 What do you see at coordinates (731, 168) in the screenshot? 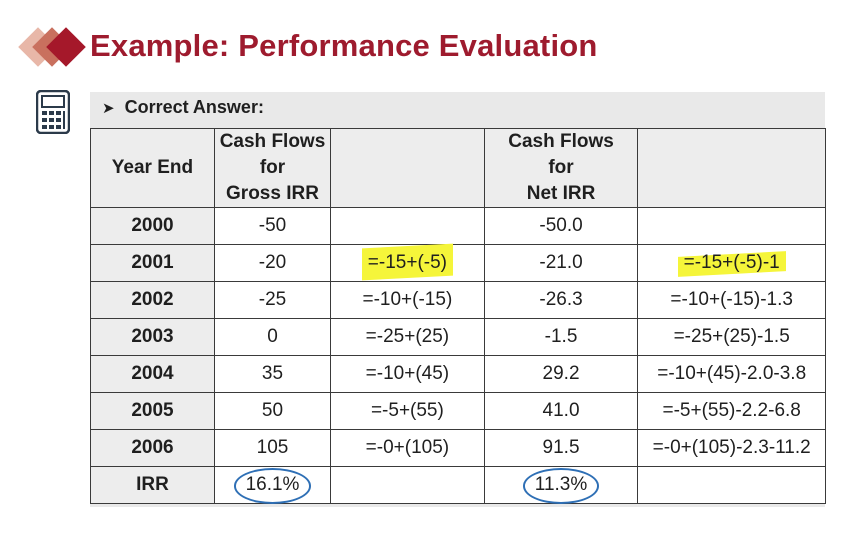
I see `header-net-formula` at bounding box center [731, 168].